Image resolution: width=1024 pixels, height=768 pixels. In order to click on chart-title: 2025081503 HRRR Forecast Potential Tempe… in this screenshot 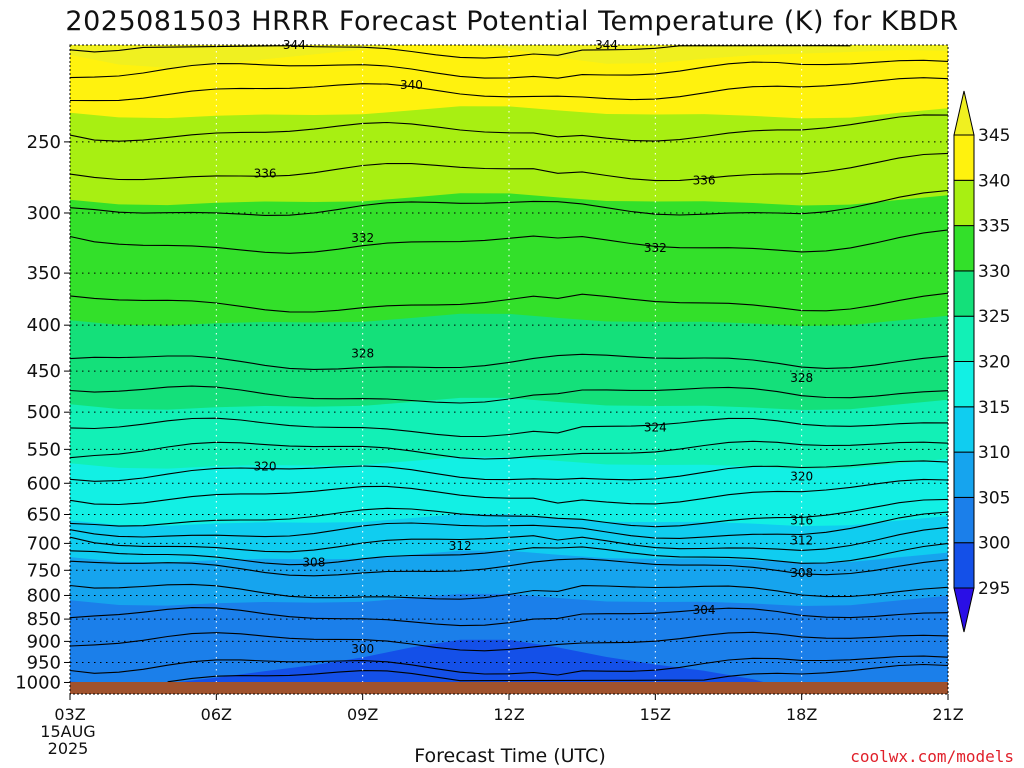, I will do `click(511, 21)`.